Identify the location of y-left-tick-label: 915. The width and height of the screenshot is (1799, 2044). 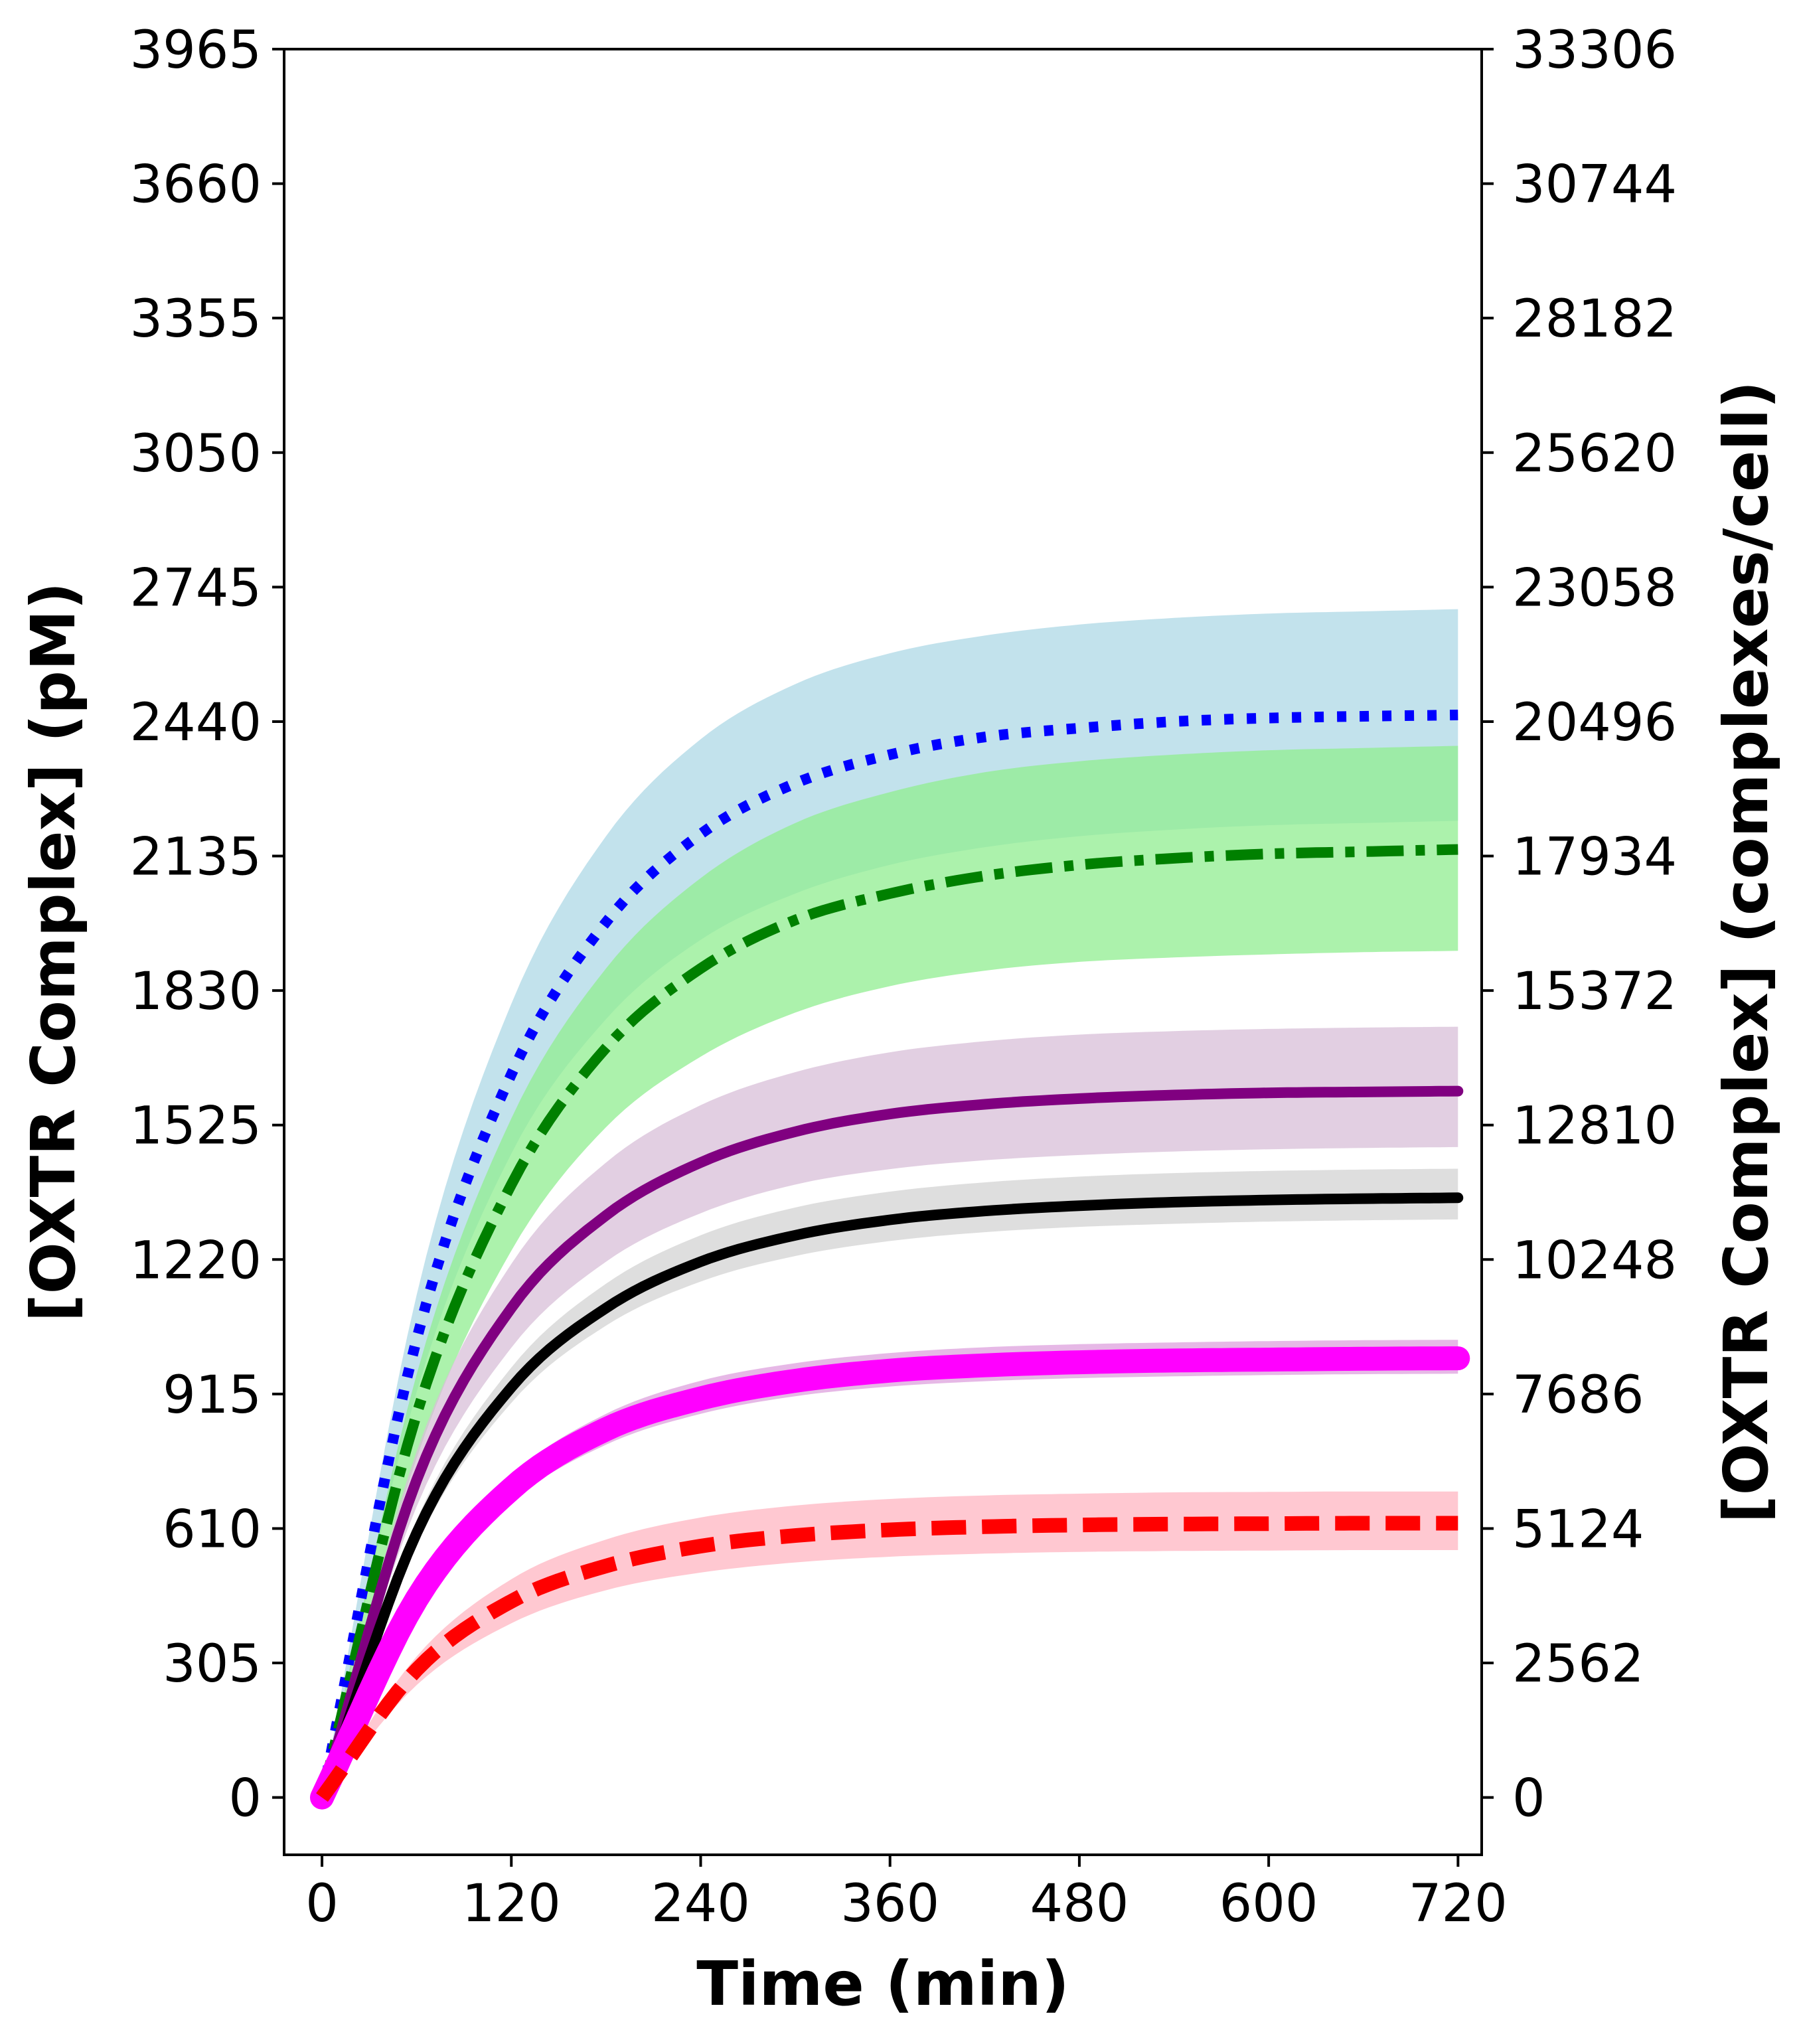
(212, 1395).